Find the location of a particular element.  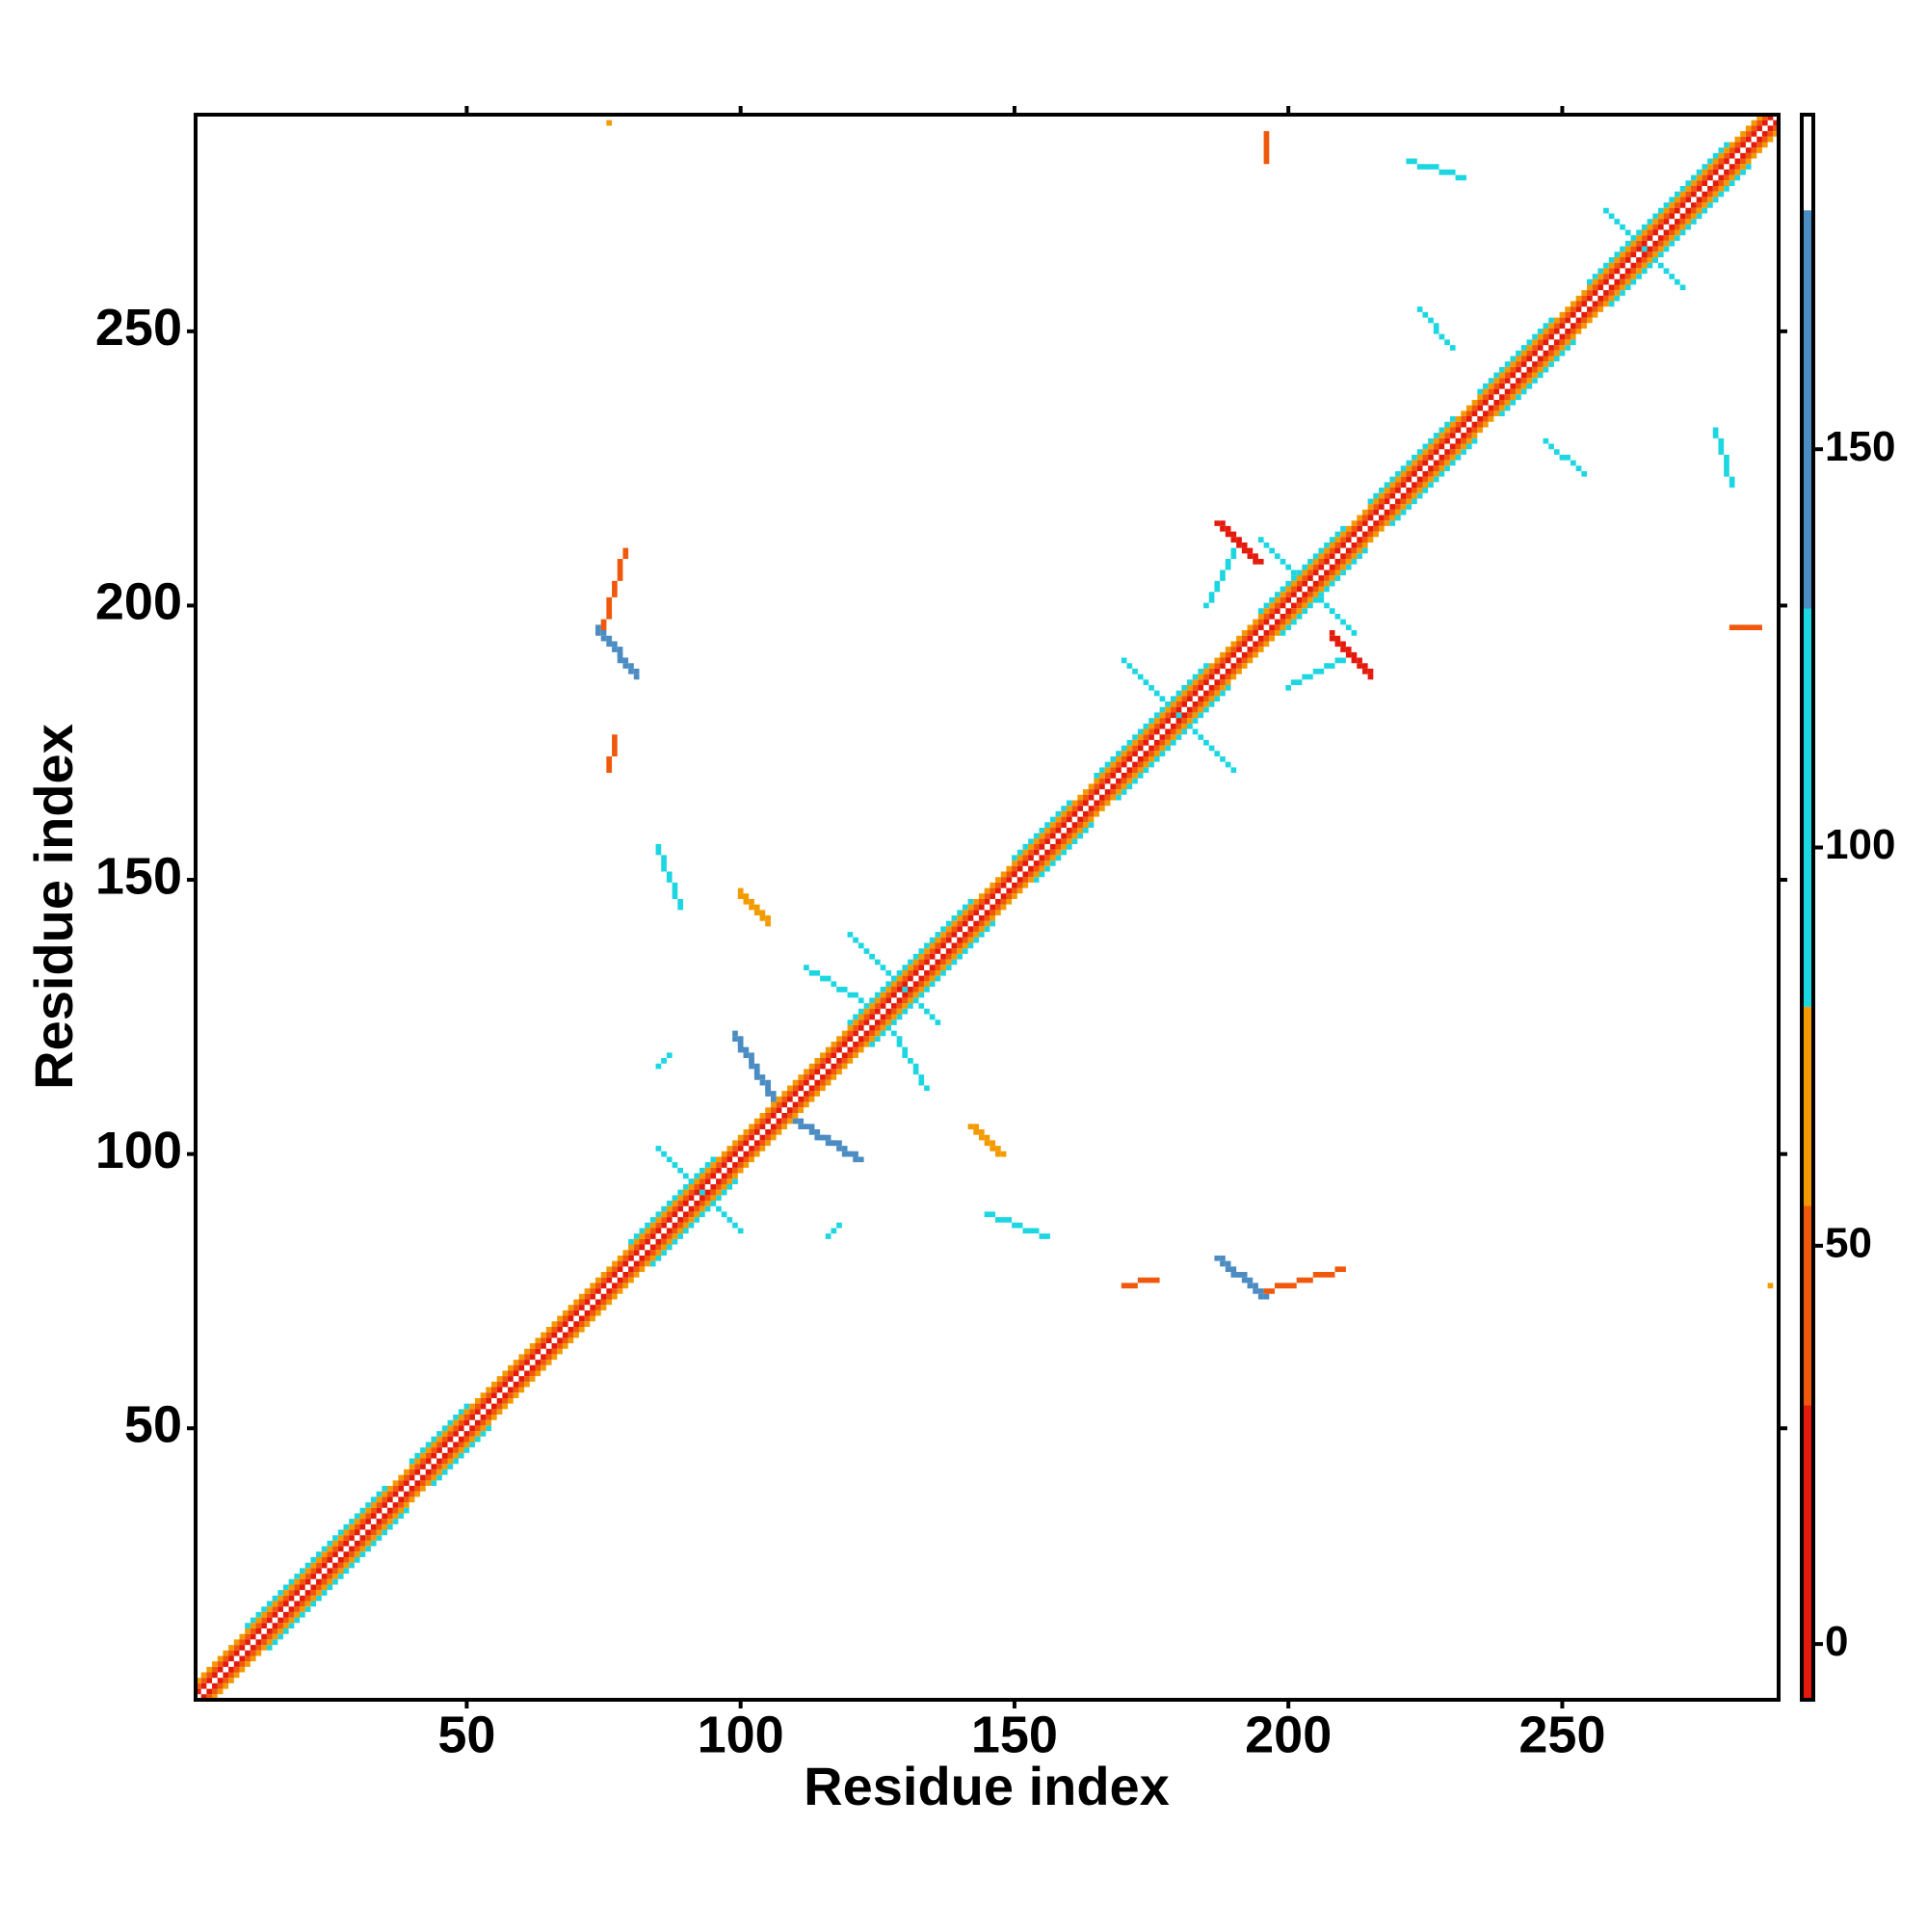

colorbar-tick-label: 50 is located at coordinates (1848, 1242).